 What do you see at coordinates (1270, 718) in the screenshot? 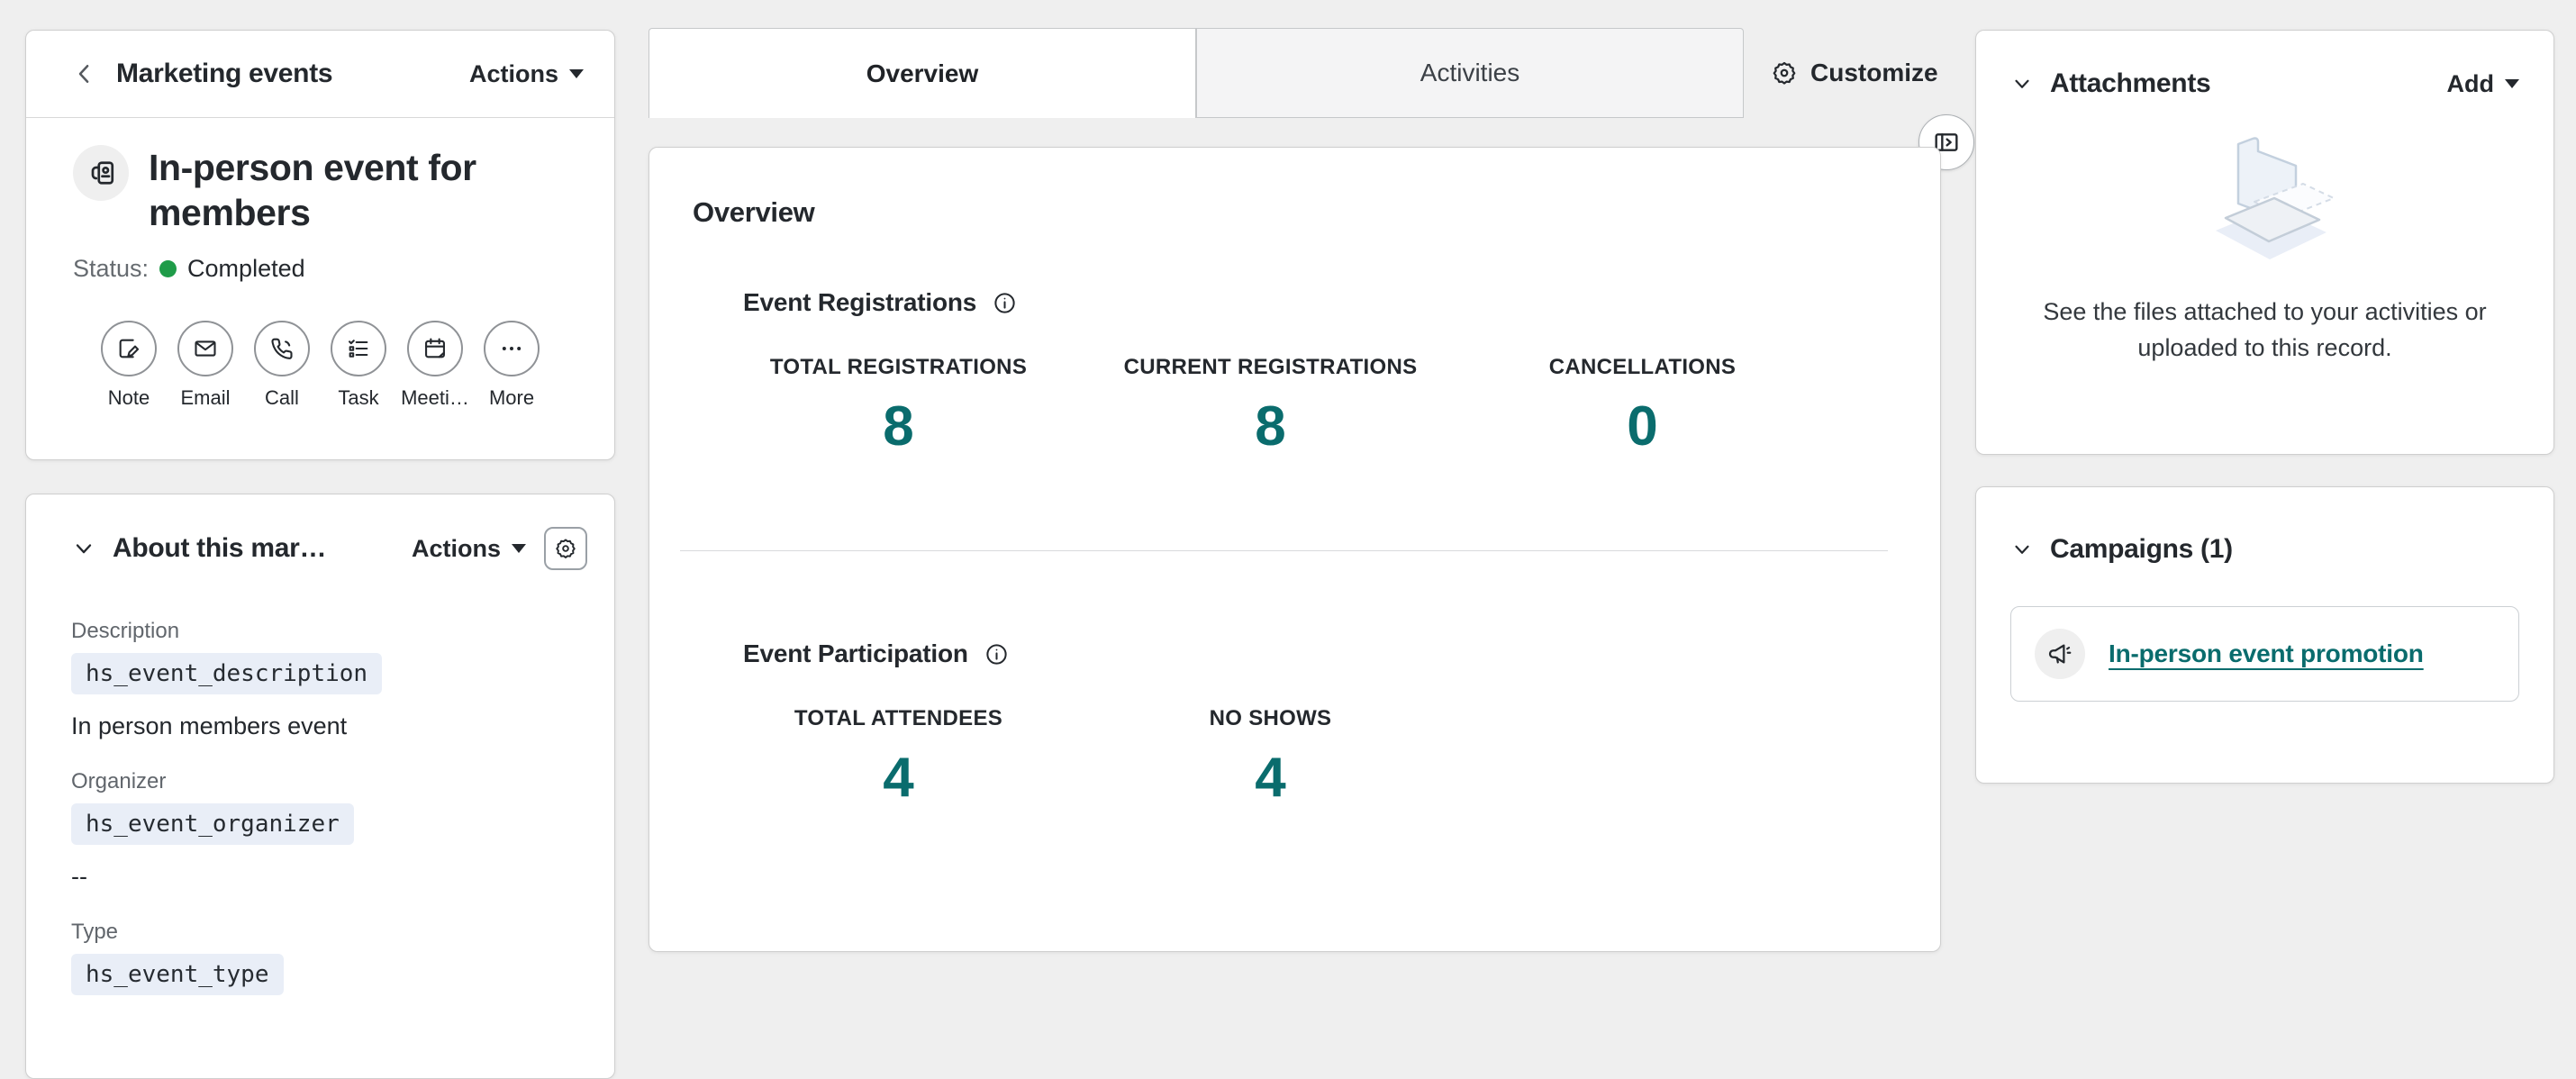
I see `stat-label: NO SHOWS` at bounding box center [1270, 718].